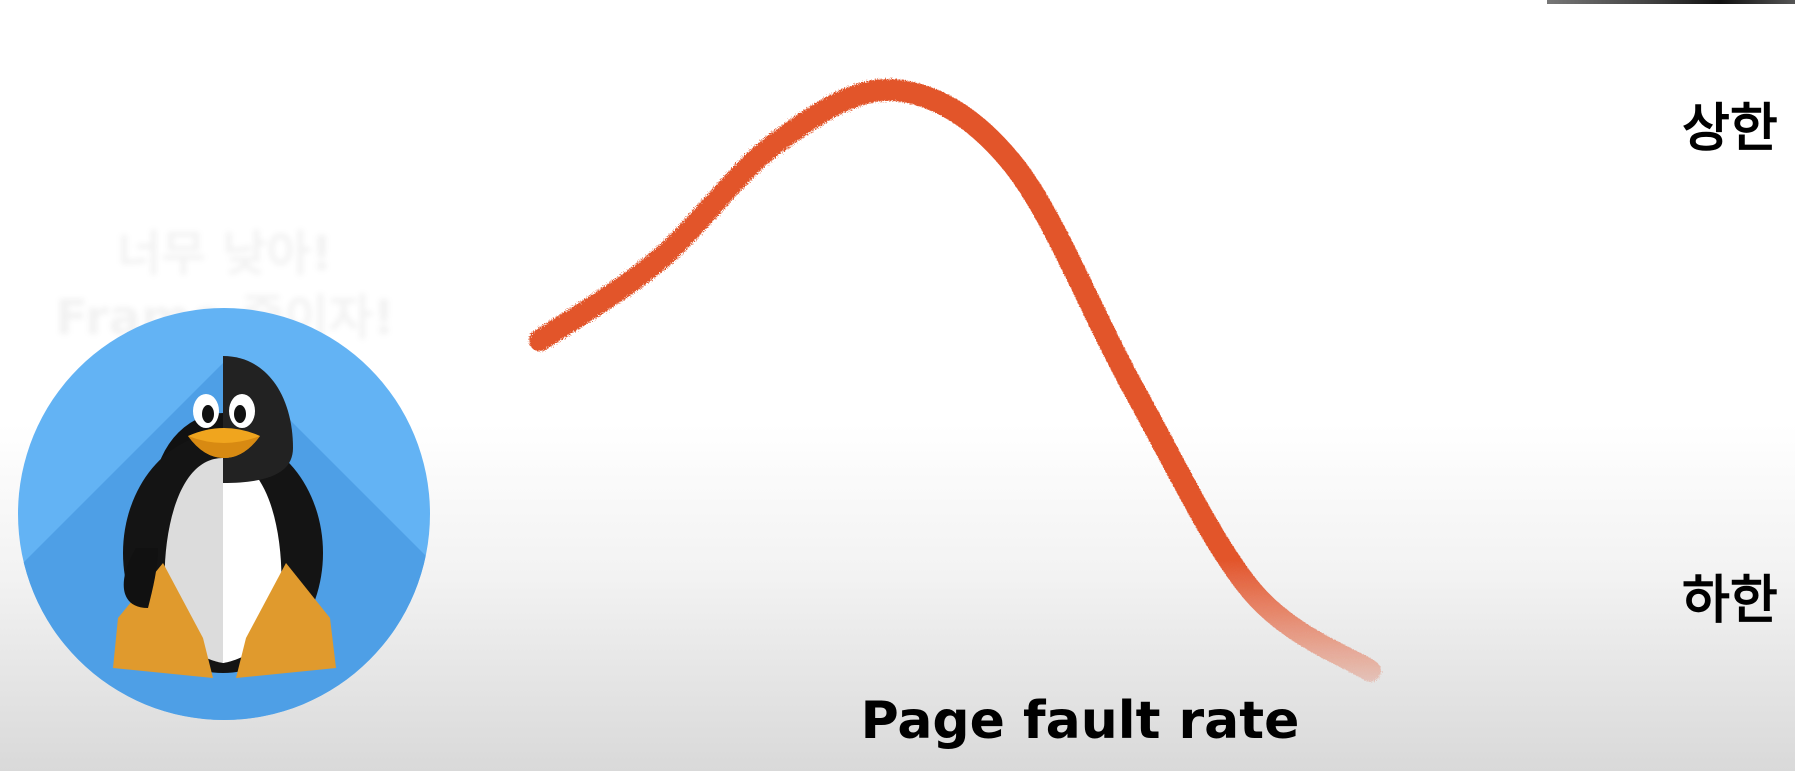 Image resolution: width=1795 pixels, height=771 pixels. Describe the element at coordinates (1671, 2) in the screenshot. I see `video-thumbnail-edge` at that location.